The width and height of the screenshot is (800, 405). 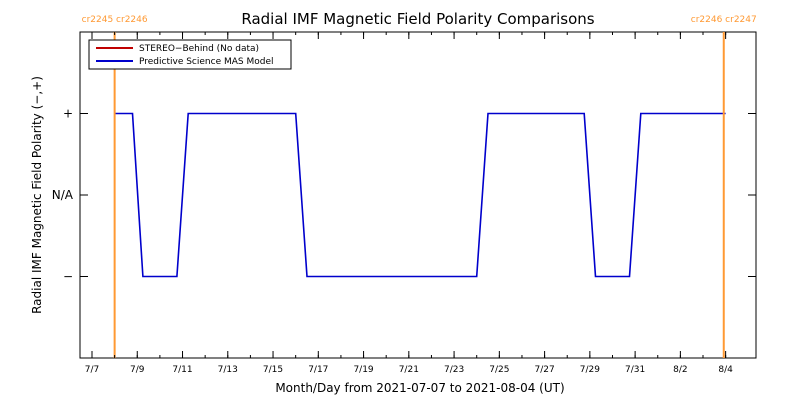 I want to click on x-tick-label: 7/31, so click(x=635, y=370).